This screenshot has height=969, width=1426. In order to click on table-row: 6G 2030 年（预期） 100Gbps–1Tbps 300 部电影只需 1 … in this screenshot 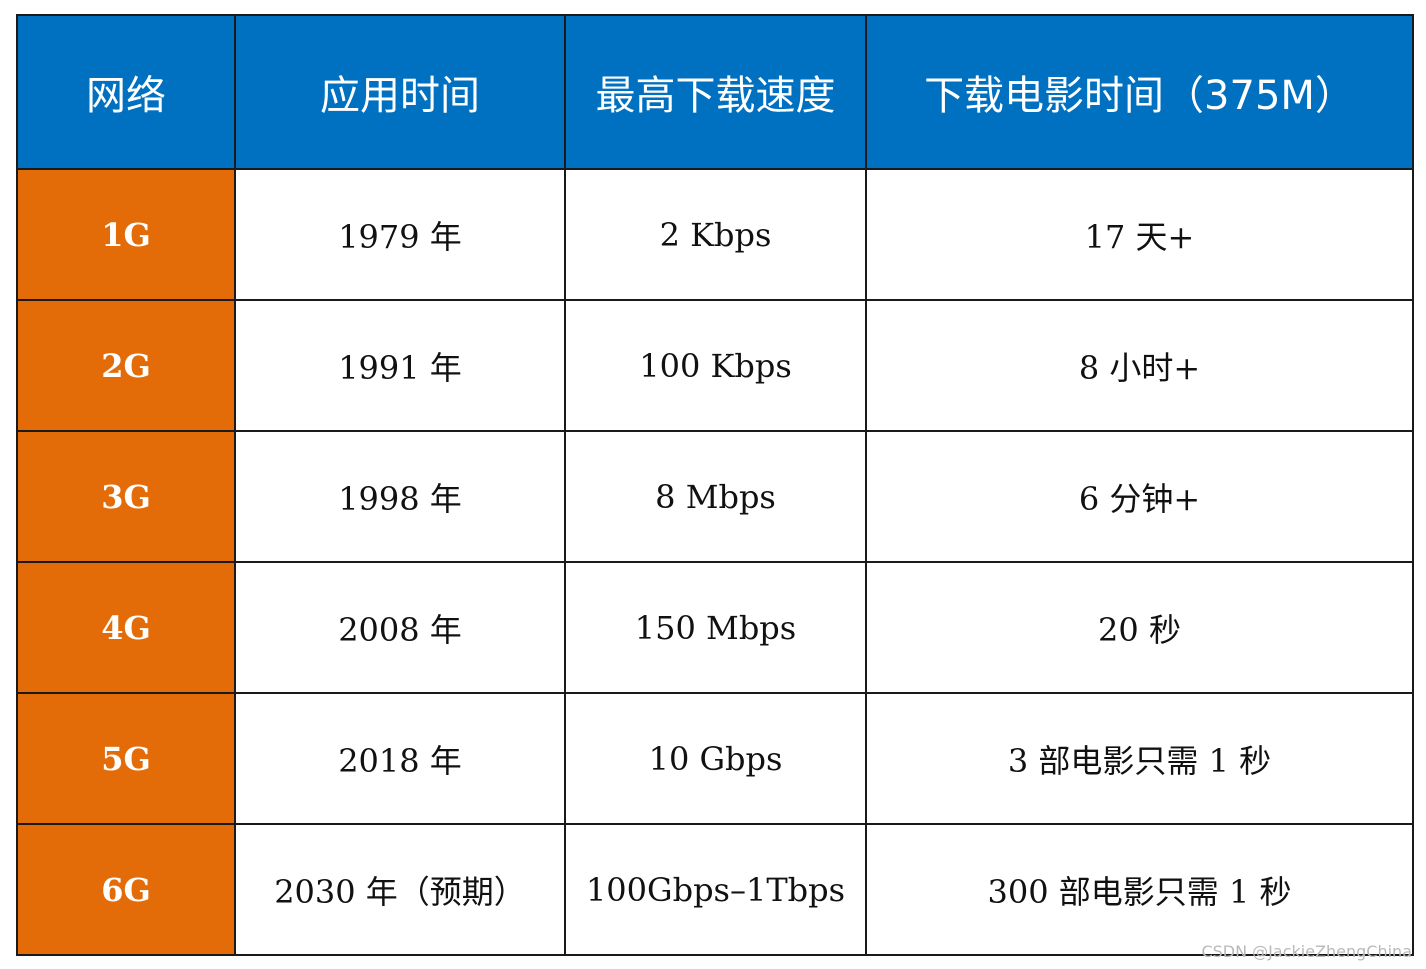, I will do `click(715, 889)`.